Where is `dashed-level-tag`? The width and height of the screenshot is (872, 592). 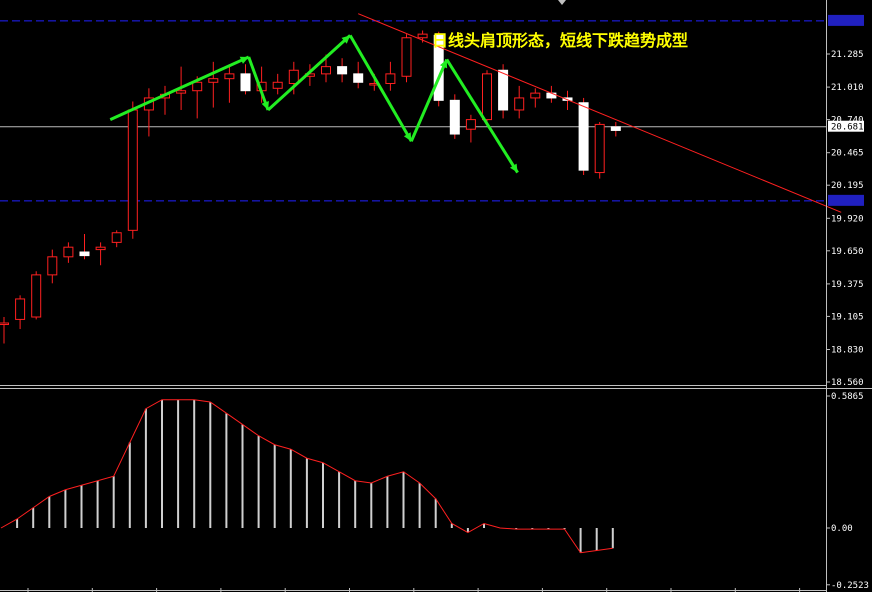
dashed-level-tag is located at coordinates (846, 200).